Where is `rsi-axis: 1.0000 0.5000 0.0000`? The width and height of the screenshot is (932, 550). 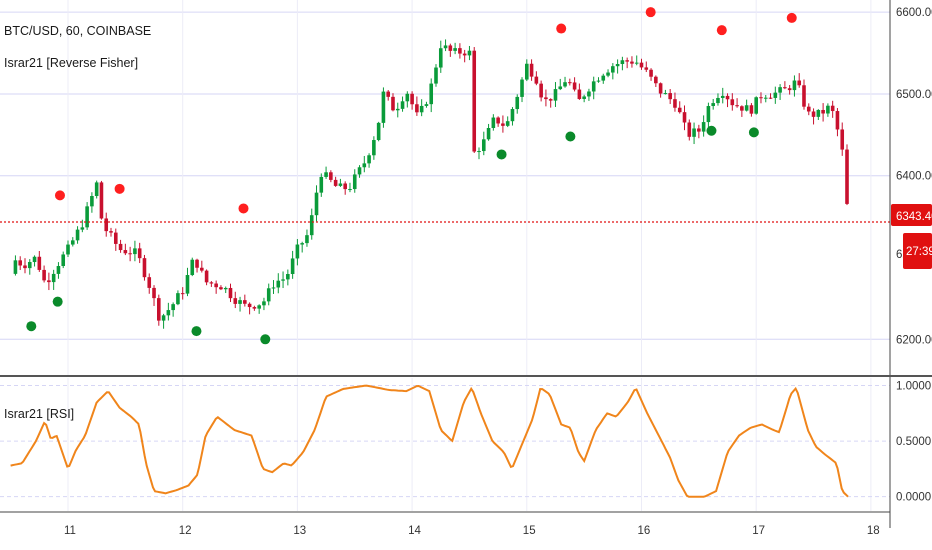
rsi-axis: 1.0000 0.5000 0.0000 is located at coordinates (913, 442).